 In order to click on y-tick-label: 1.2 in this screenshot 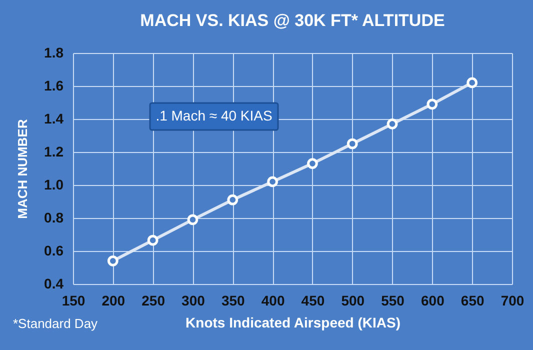, I will do `click(54, 152)`.